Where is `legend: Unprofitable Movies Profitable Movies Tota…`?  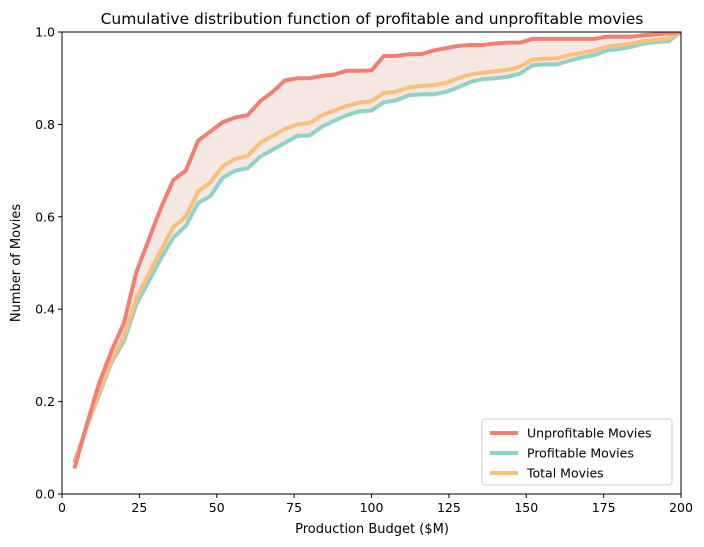 legend: Unprofitable Movies Profitable Movies Tota… is located at coordinates (577, 452).